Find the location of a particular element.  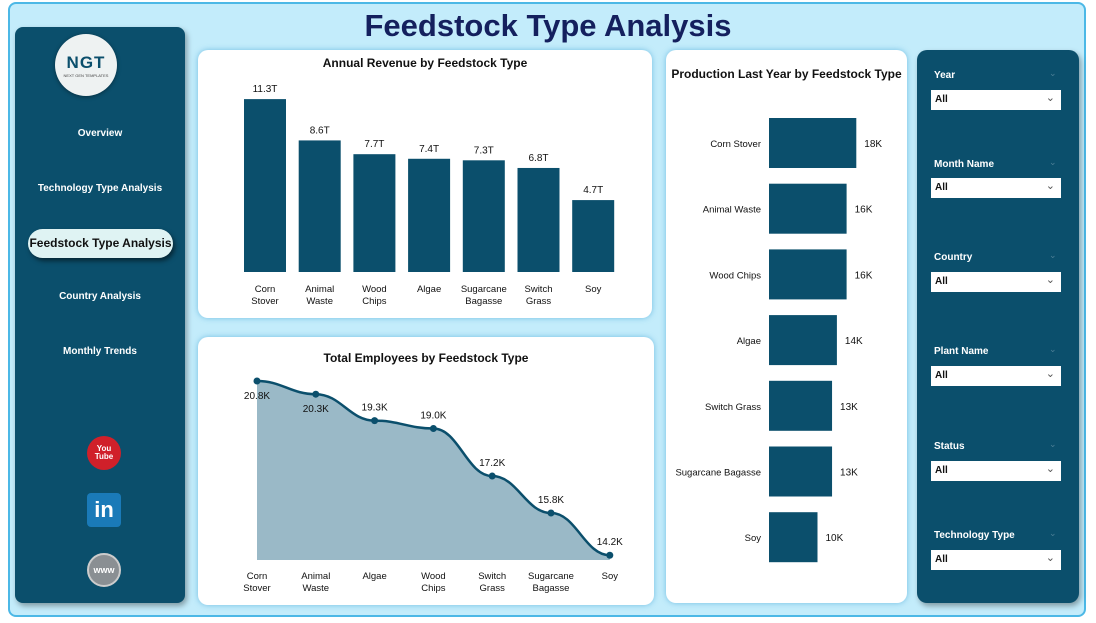

employees-data-label: 19.3K is located at coordinates (375, 408).